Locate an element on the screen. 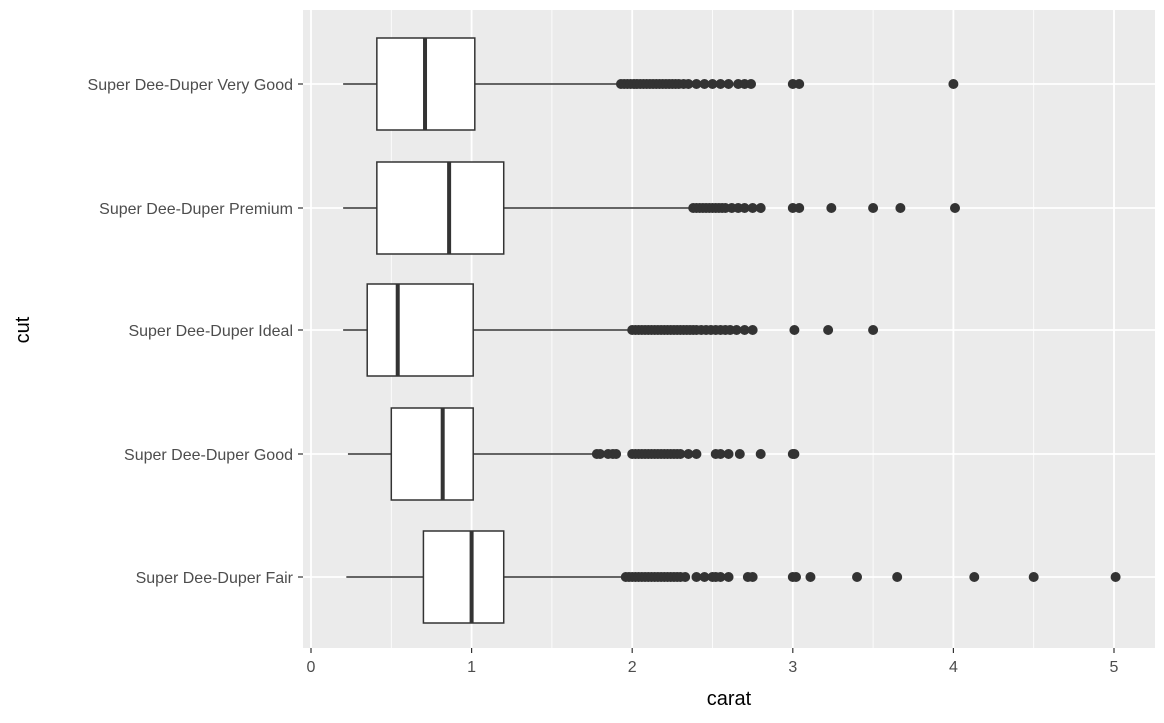 The height and width of the screenshot is (723, 1164). x-tick-label: 5 is located at coordinates (1114, 667).